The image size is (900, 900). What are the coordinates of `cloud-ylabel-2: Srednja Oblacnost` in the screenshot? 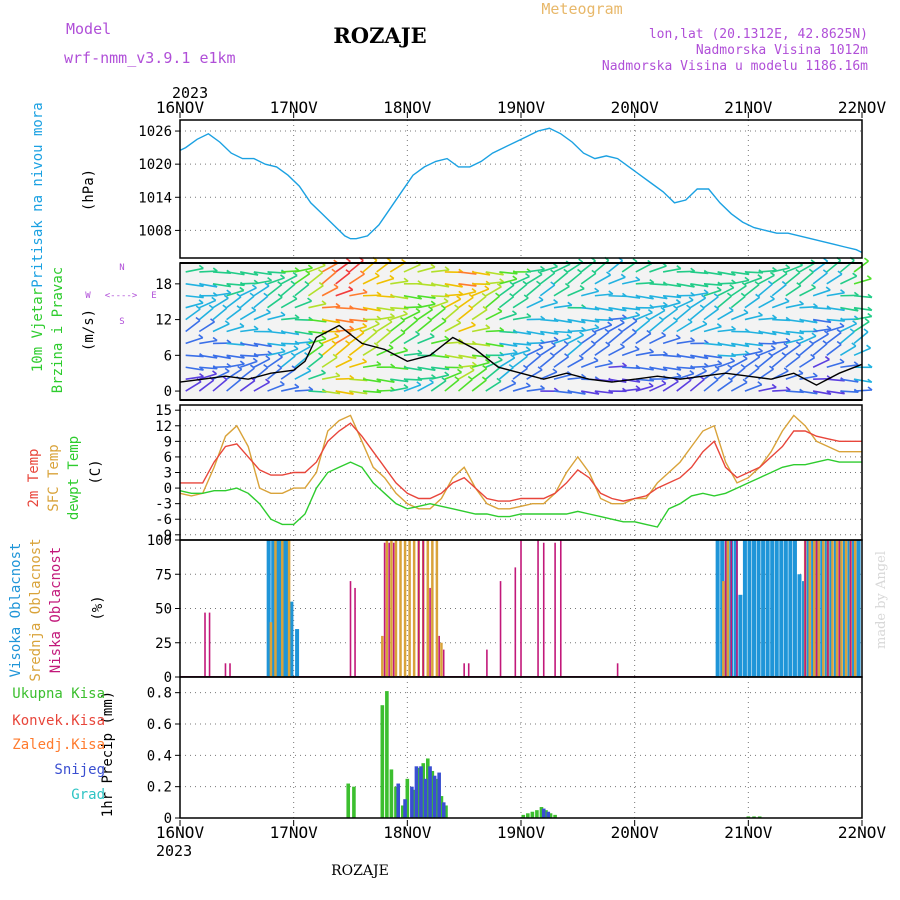 It's located at (36, 609).